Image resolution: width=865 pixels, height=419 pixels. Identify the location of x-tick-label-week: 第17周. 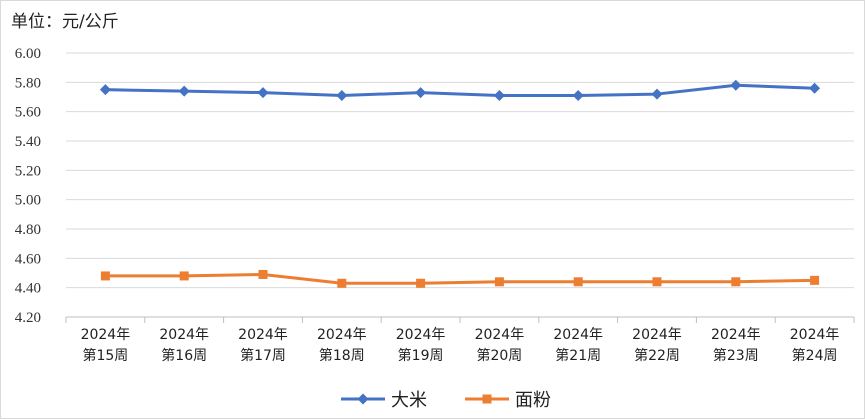
(263, 355).